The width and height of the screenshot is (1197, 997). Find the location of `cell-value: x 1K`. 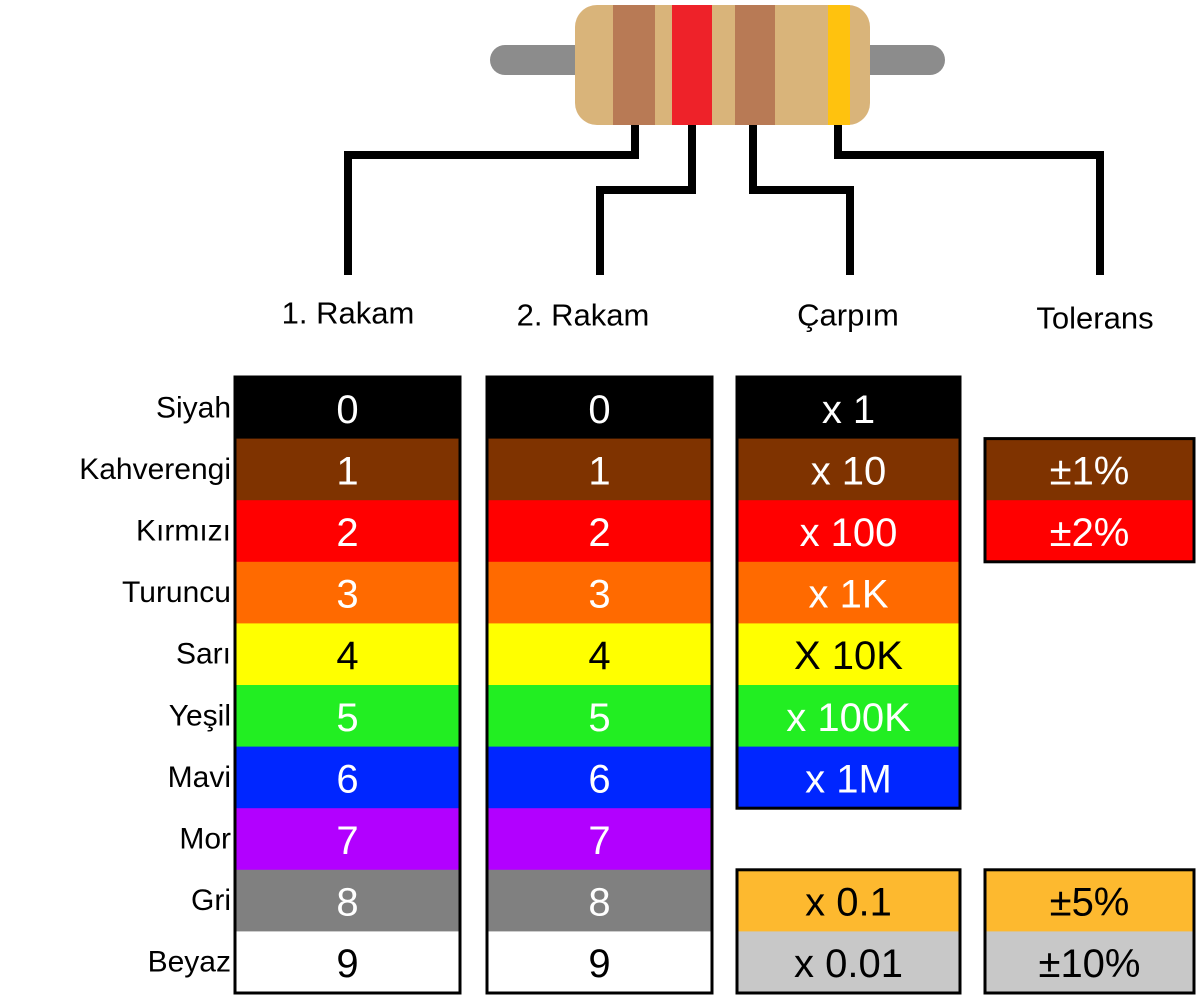

cell-value: x 1K is located at coordinates (848, 595).